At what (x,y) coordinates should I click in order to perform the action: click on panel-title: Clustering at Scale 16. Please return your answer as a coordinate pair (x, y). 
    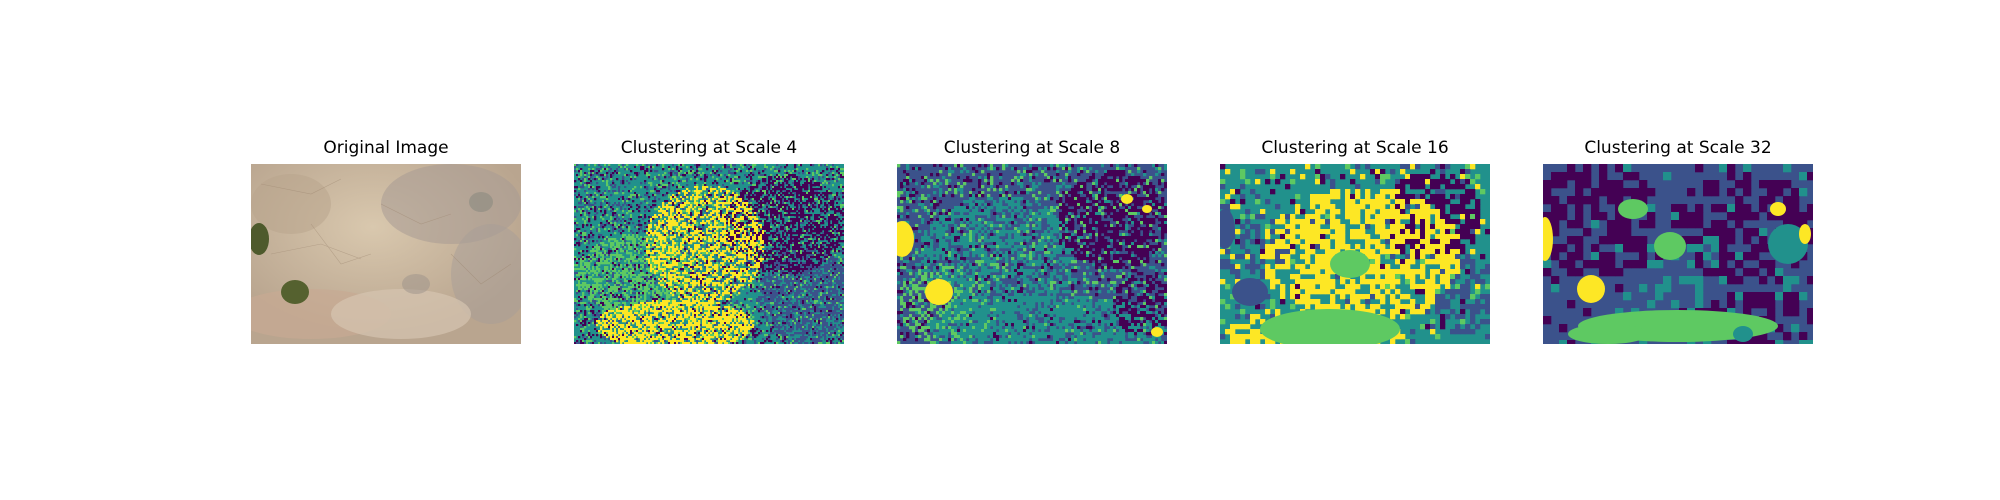
    Looking at the image, I should click on (1355, 148).